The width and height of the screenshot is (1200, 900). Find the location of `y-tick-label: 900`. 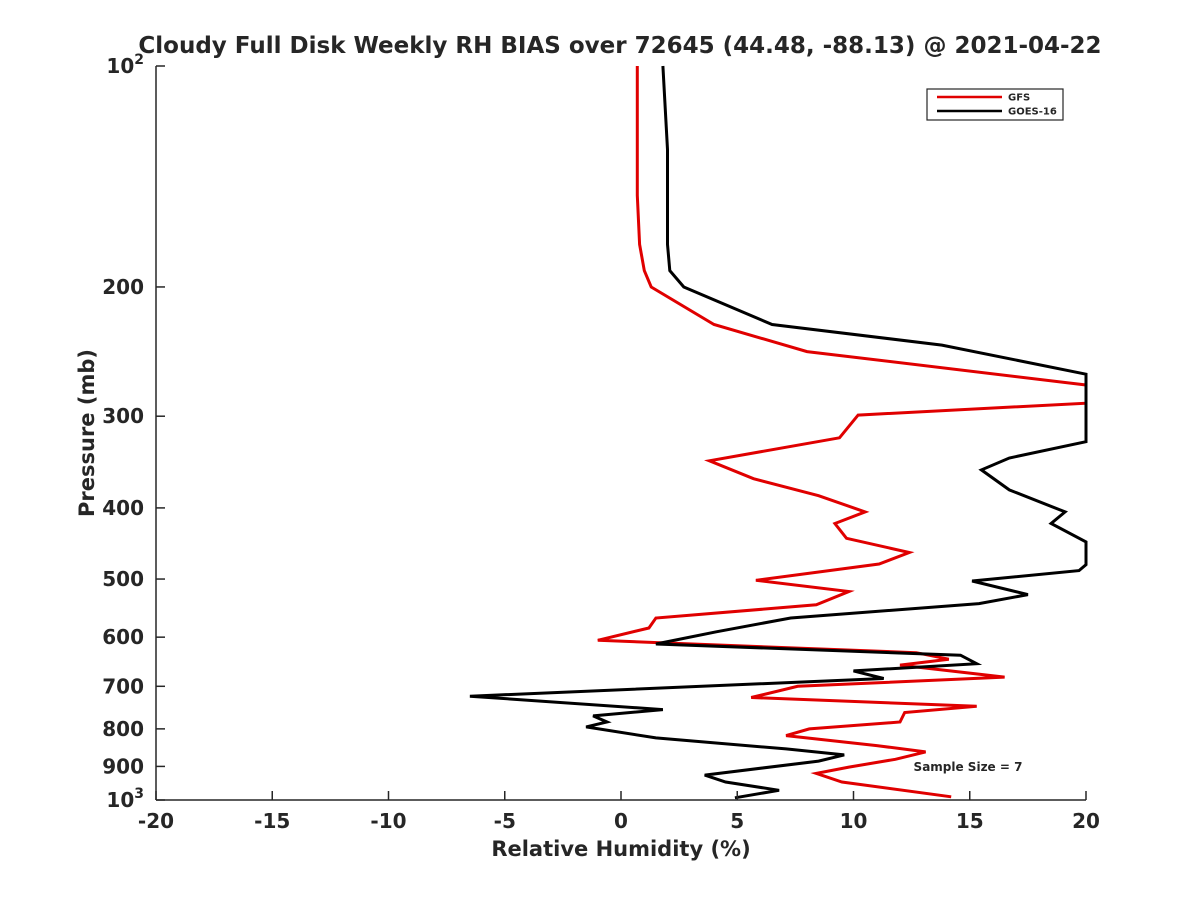

y-tick-label: 900 is located at coordinates (123, 766).